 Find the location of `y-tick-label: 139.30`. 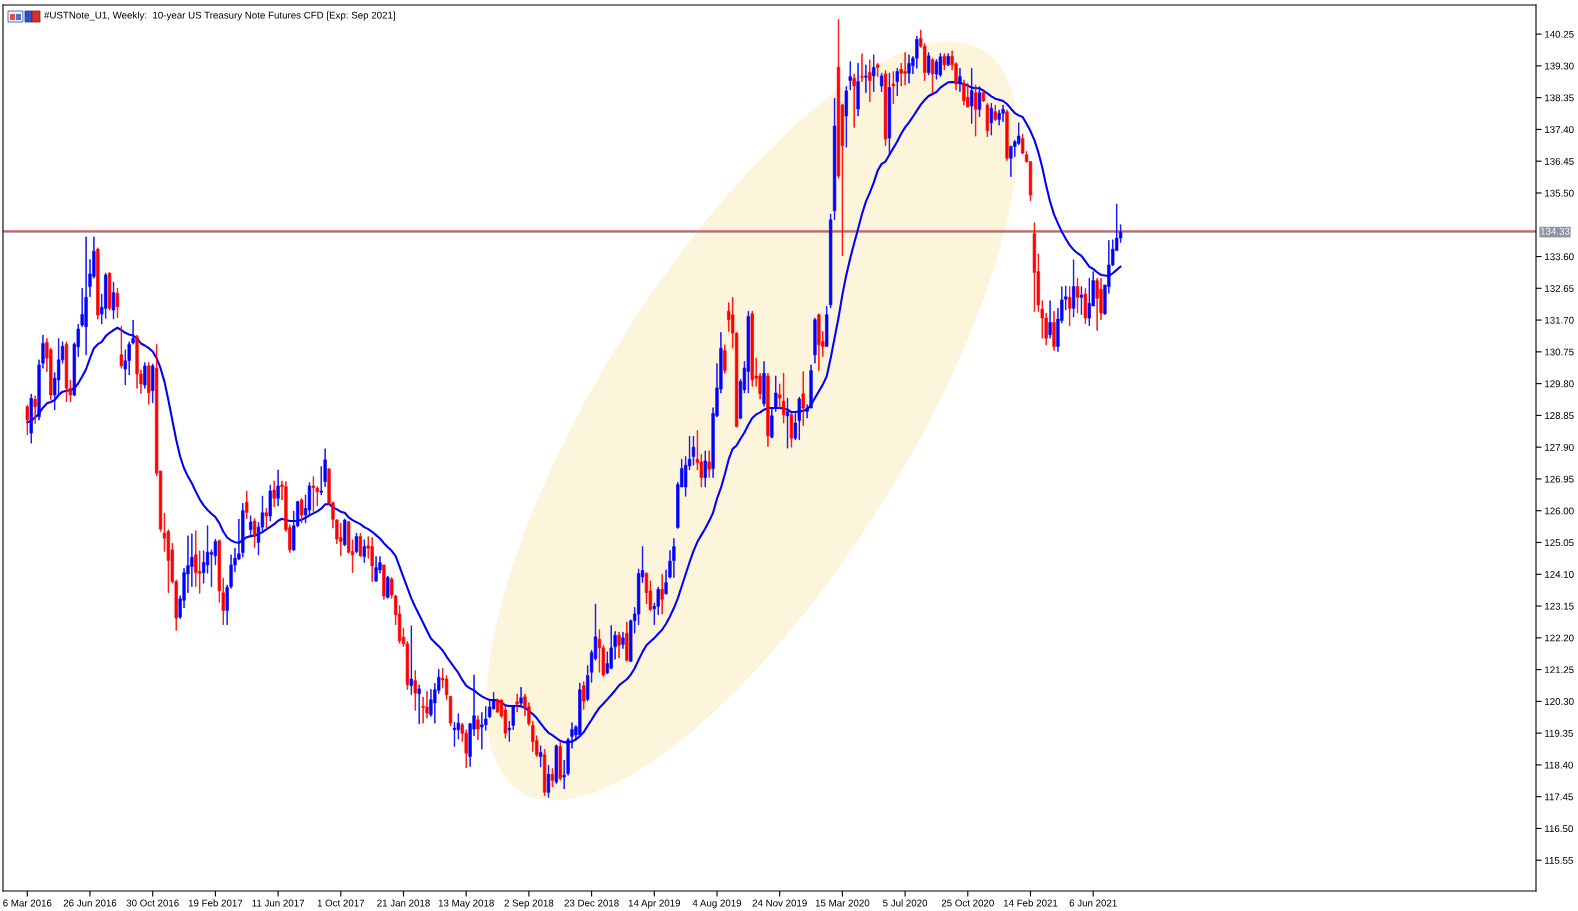

y-tick-label: 139.30 is located at coordinates (1559, 66).